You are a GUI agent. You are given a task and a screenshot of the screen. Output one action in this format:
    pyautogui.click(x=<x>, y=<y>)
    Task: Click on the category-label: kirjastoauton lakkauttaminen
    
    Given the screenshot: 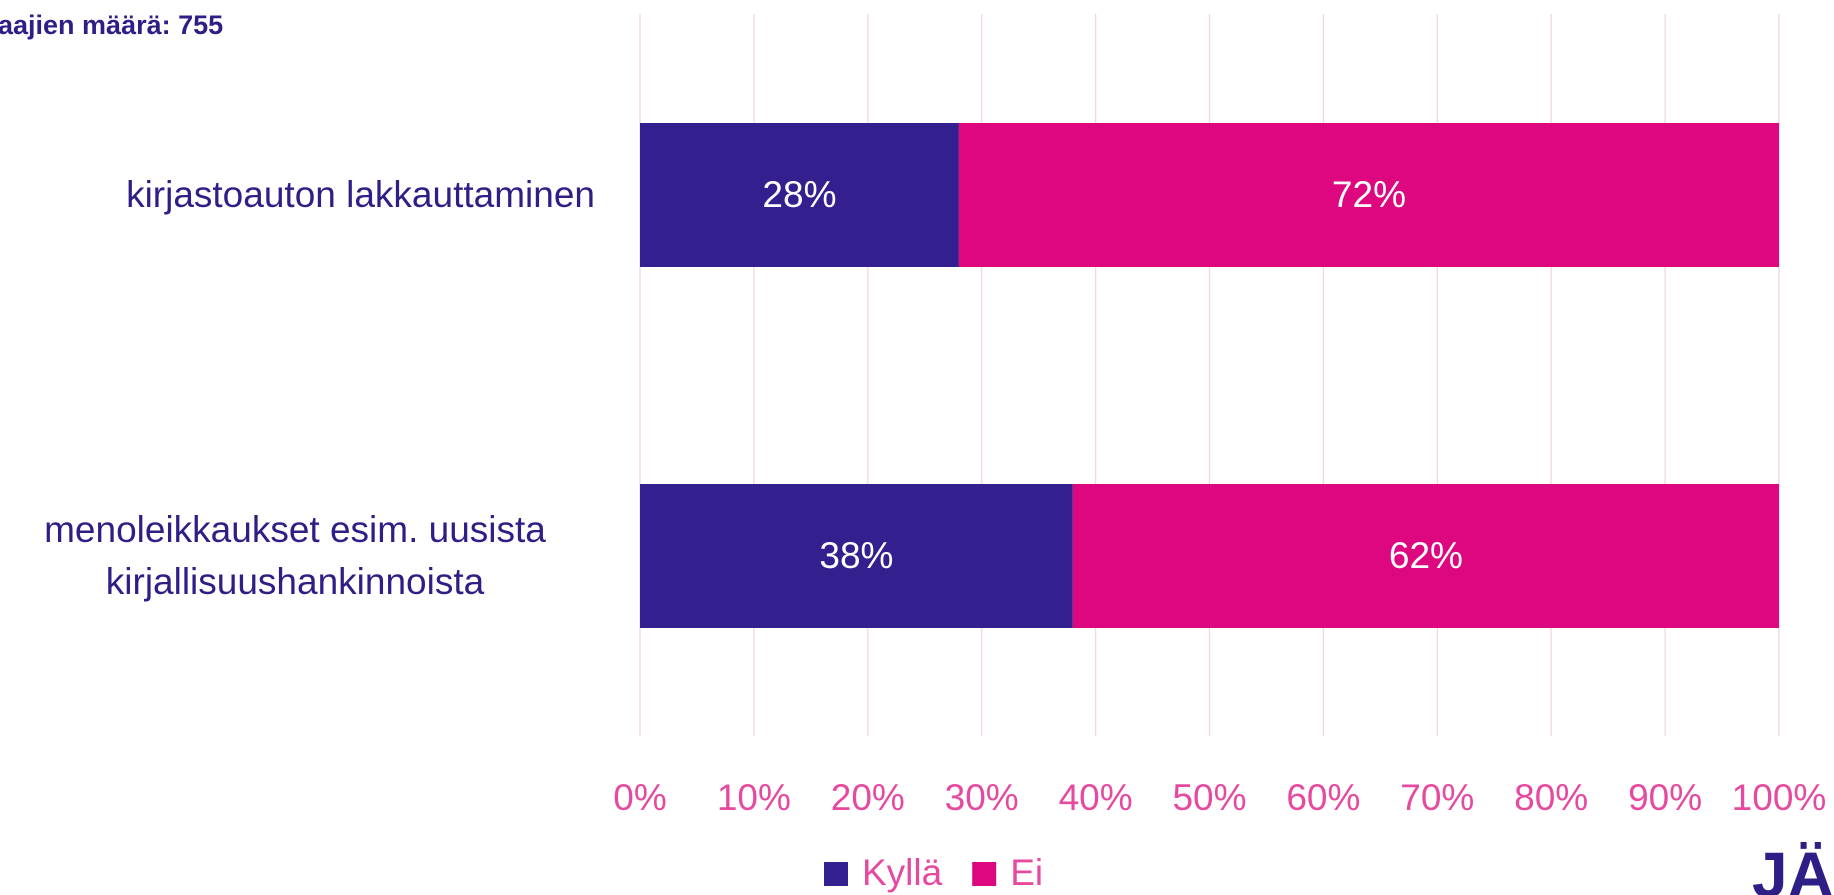 What is the action you would take?
    pyautogui.click(x=360, y=195)
    